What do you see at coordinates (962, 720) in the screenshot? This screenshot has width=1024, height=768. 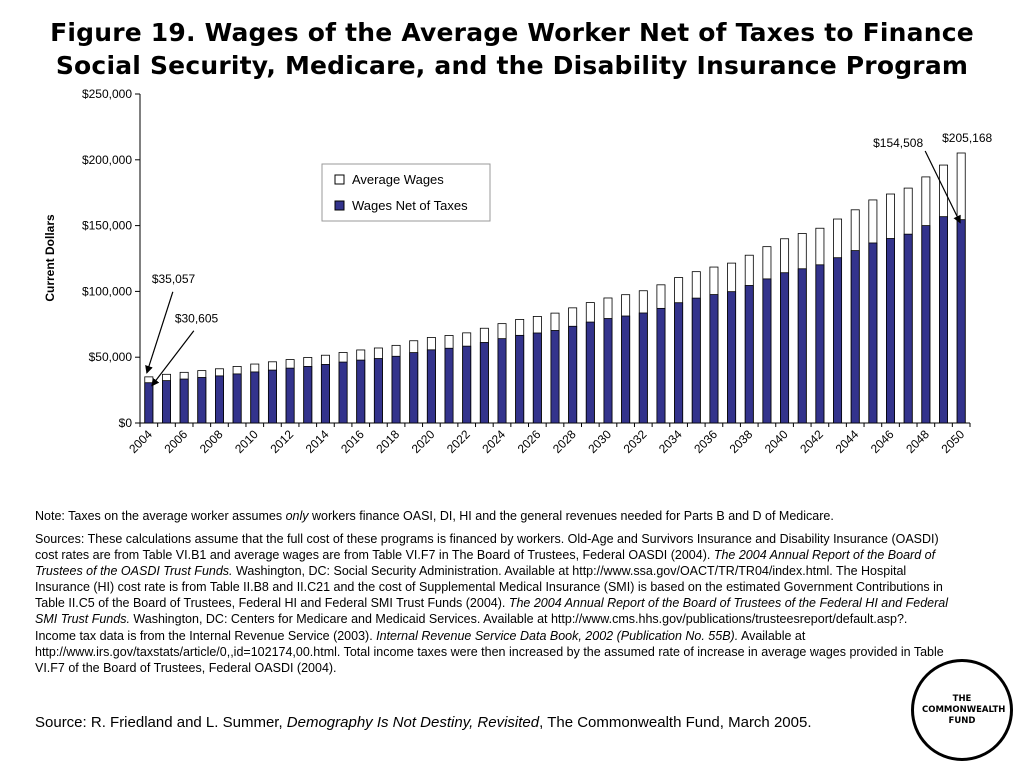 I see `logo-line-3: FUND` at bounding box center [962, 720].